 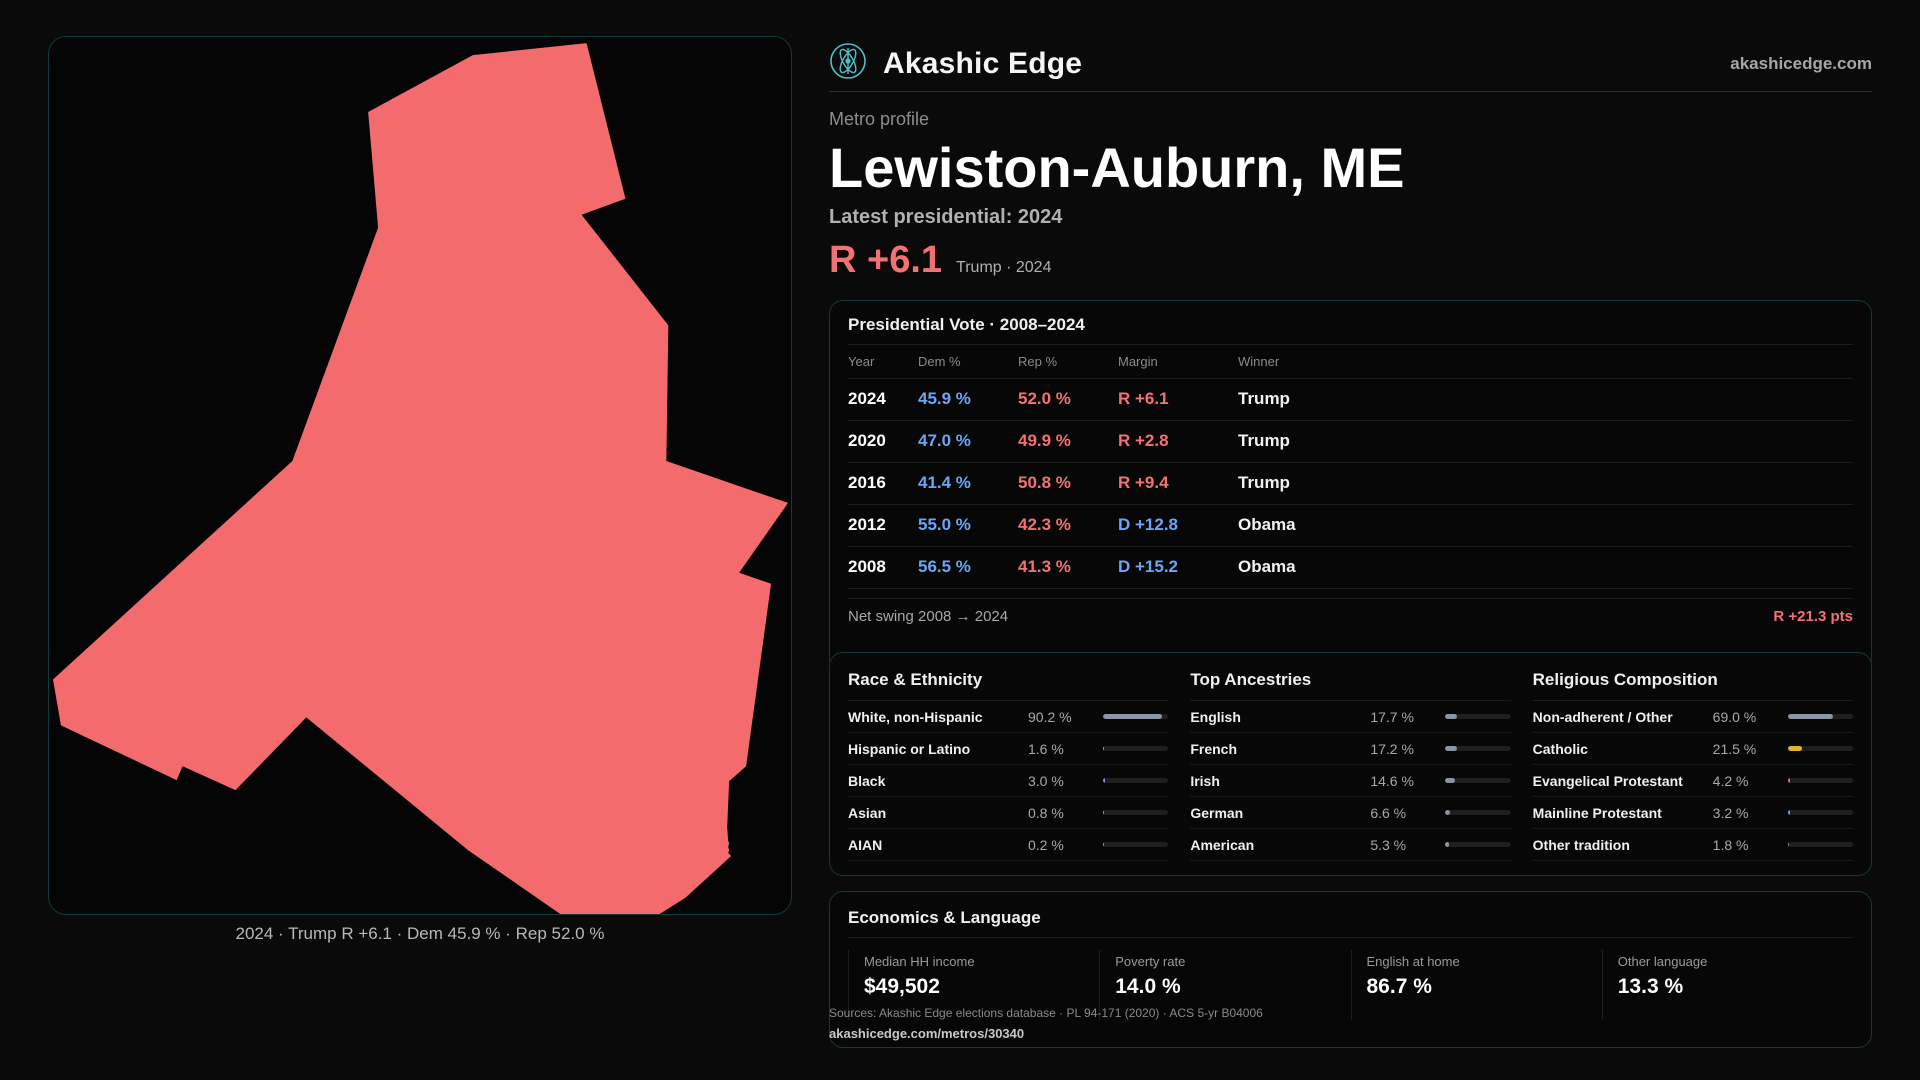 I want to click on cell-margin: R +6.1, so click(x=1178, y=399).